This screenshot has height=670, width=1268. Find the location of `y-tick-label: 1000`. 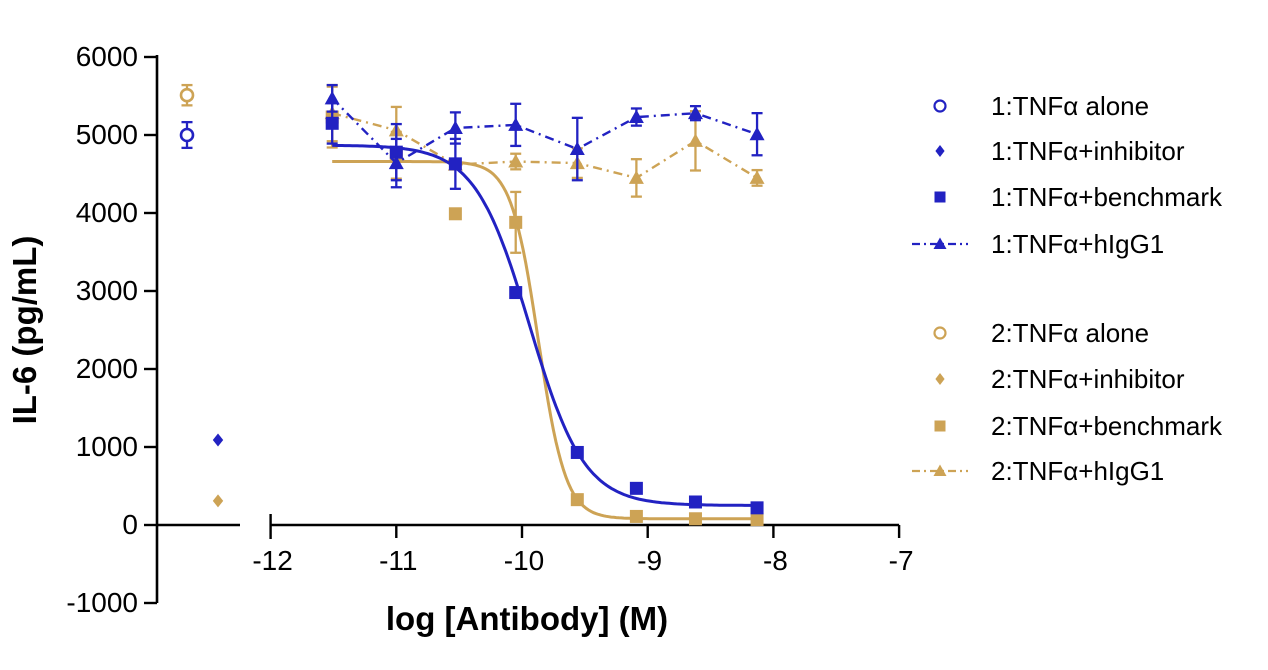

y-tick-label: 1000 is located at coordinates (107, 446).